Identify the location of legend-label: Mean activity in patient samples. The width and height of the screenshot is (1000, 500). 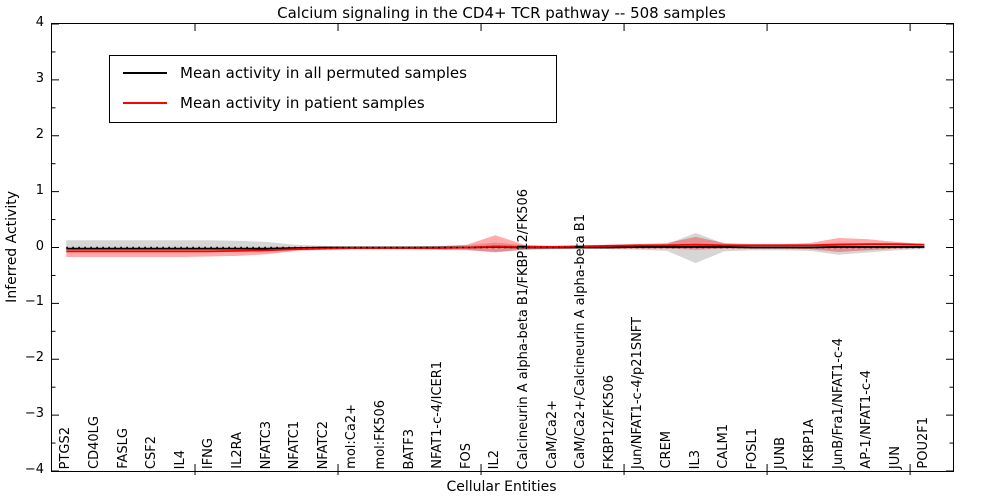
(302, 103).